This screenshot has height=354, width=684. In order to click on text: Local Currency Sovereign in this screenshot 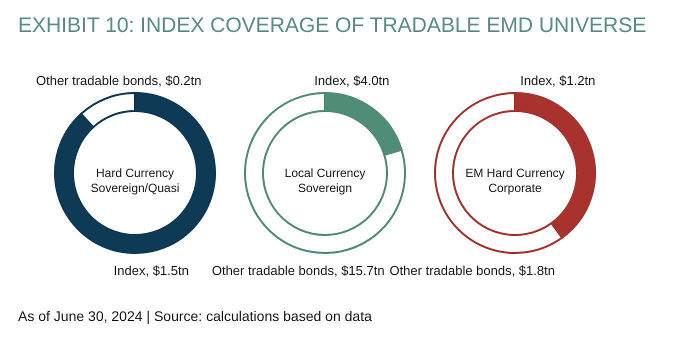, I will do `click(325, 180)`.